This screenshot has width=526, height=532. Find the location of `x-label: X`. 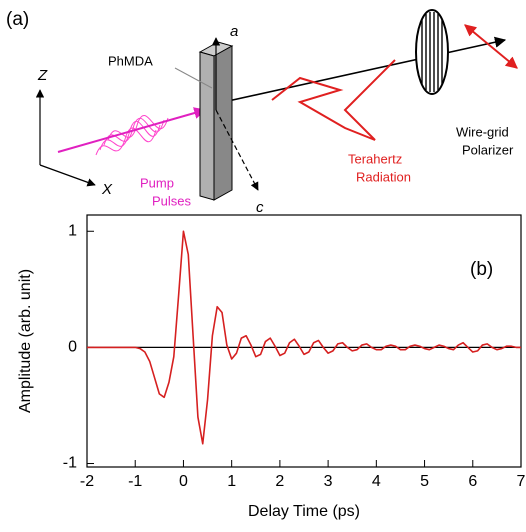

x-label: X is located at coordinates (107, 189).